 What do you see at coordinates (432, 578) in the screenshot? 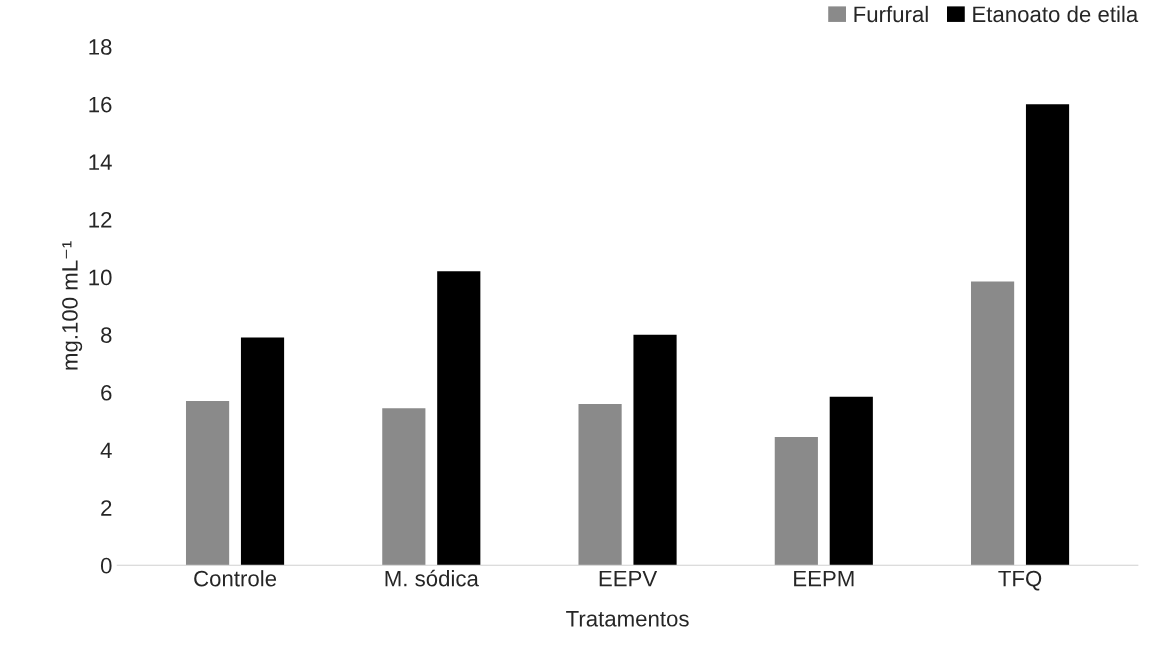
I see `x-tick-label: M. sódica` at bounding box center [432, 578].